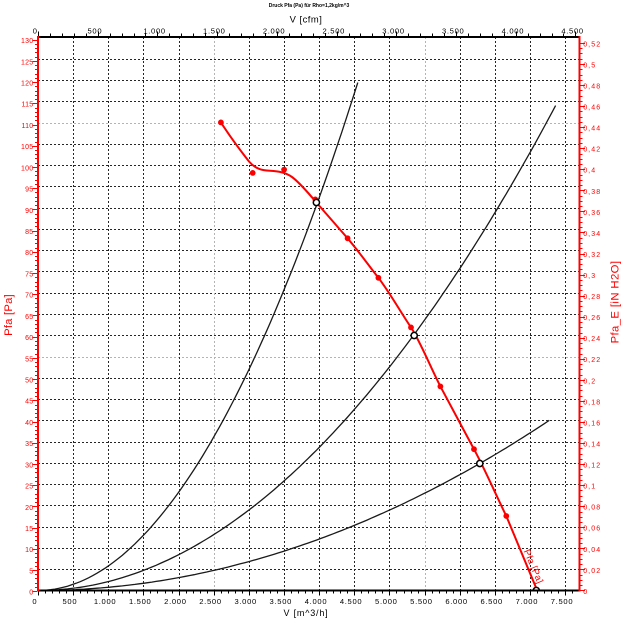  I want to click on svg-text: Pfa [Pa], so click(9, 315).